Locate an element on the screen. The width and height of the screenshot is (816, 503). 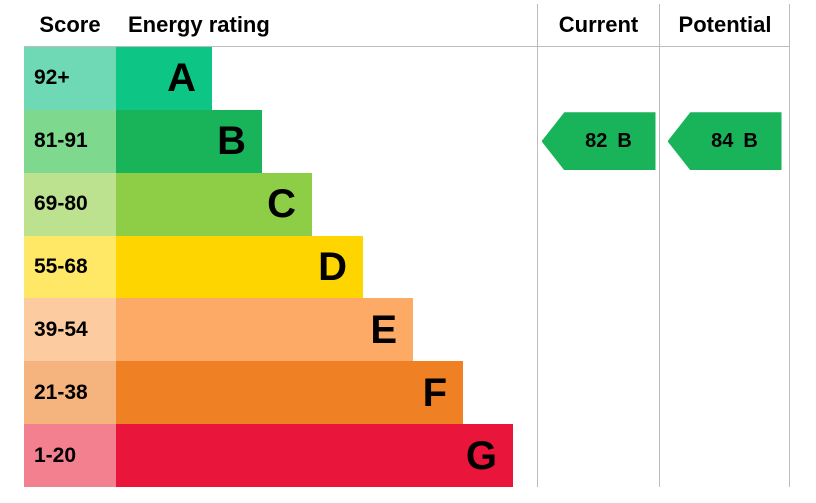
band-bar-g: G is located at coordinates (314, 456).